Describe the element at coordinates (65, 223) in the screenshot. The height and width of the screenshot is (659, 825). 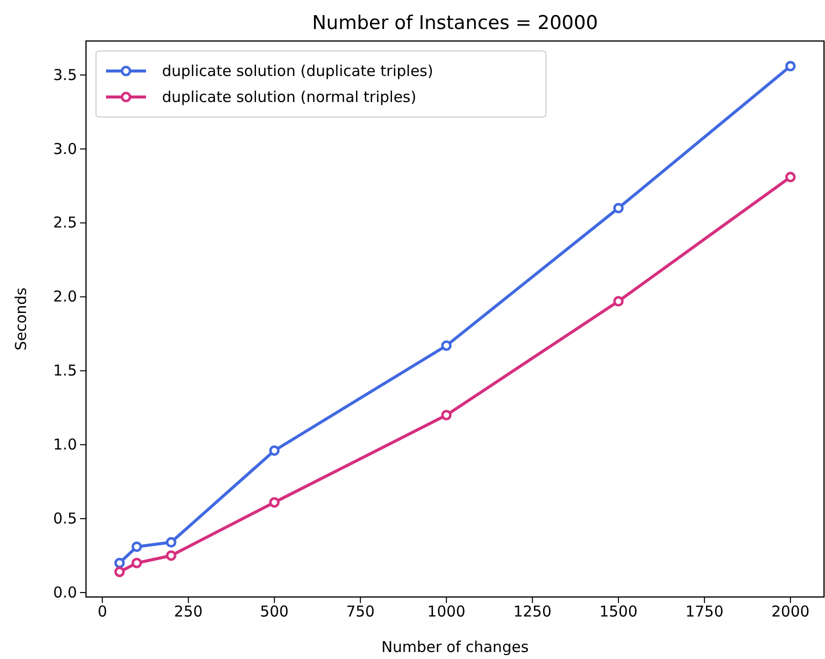
I see `y-tick-label: 2.5` at that location.